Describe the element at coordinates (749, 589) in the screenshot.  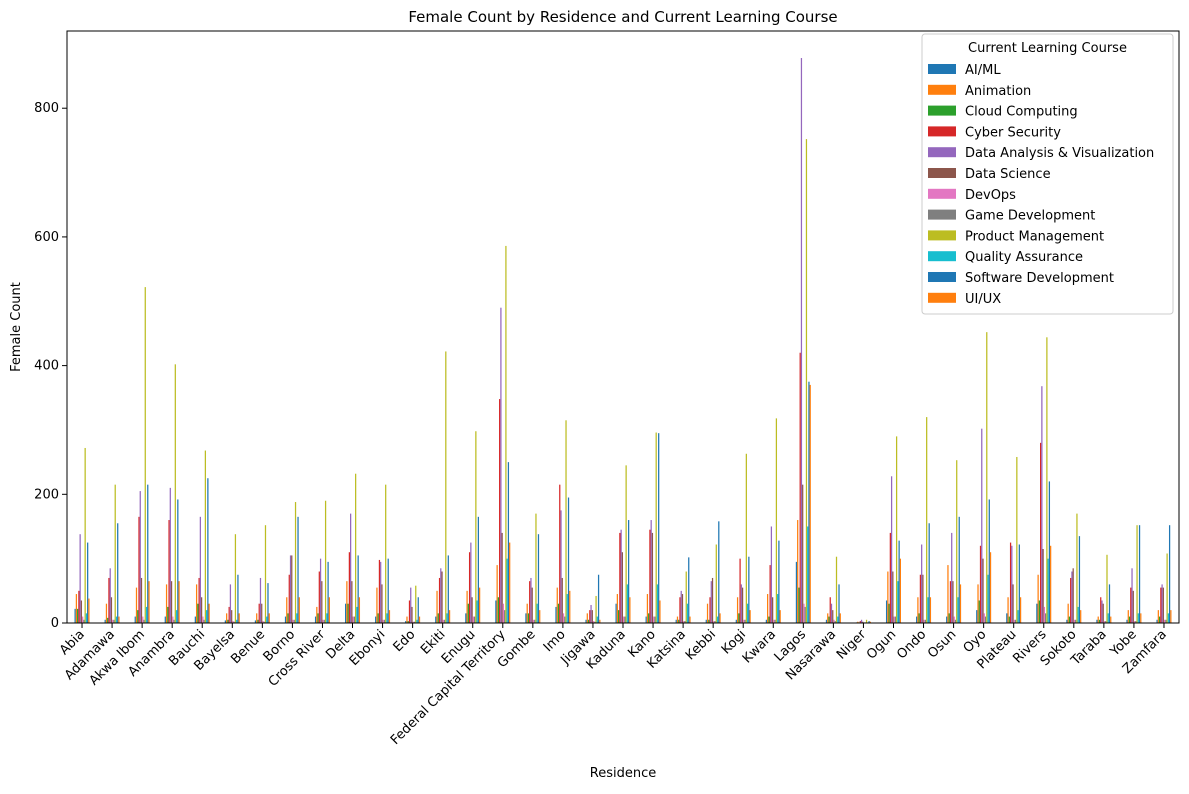
I see `bar-software-development-kogi` at that location.